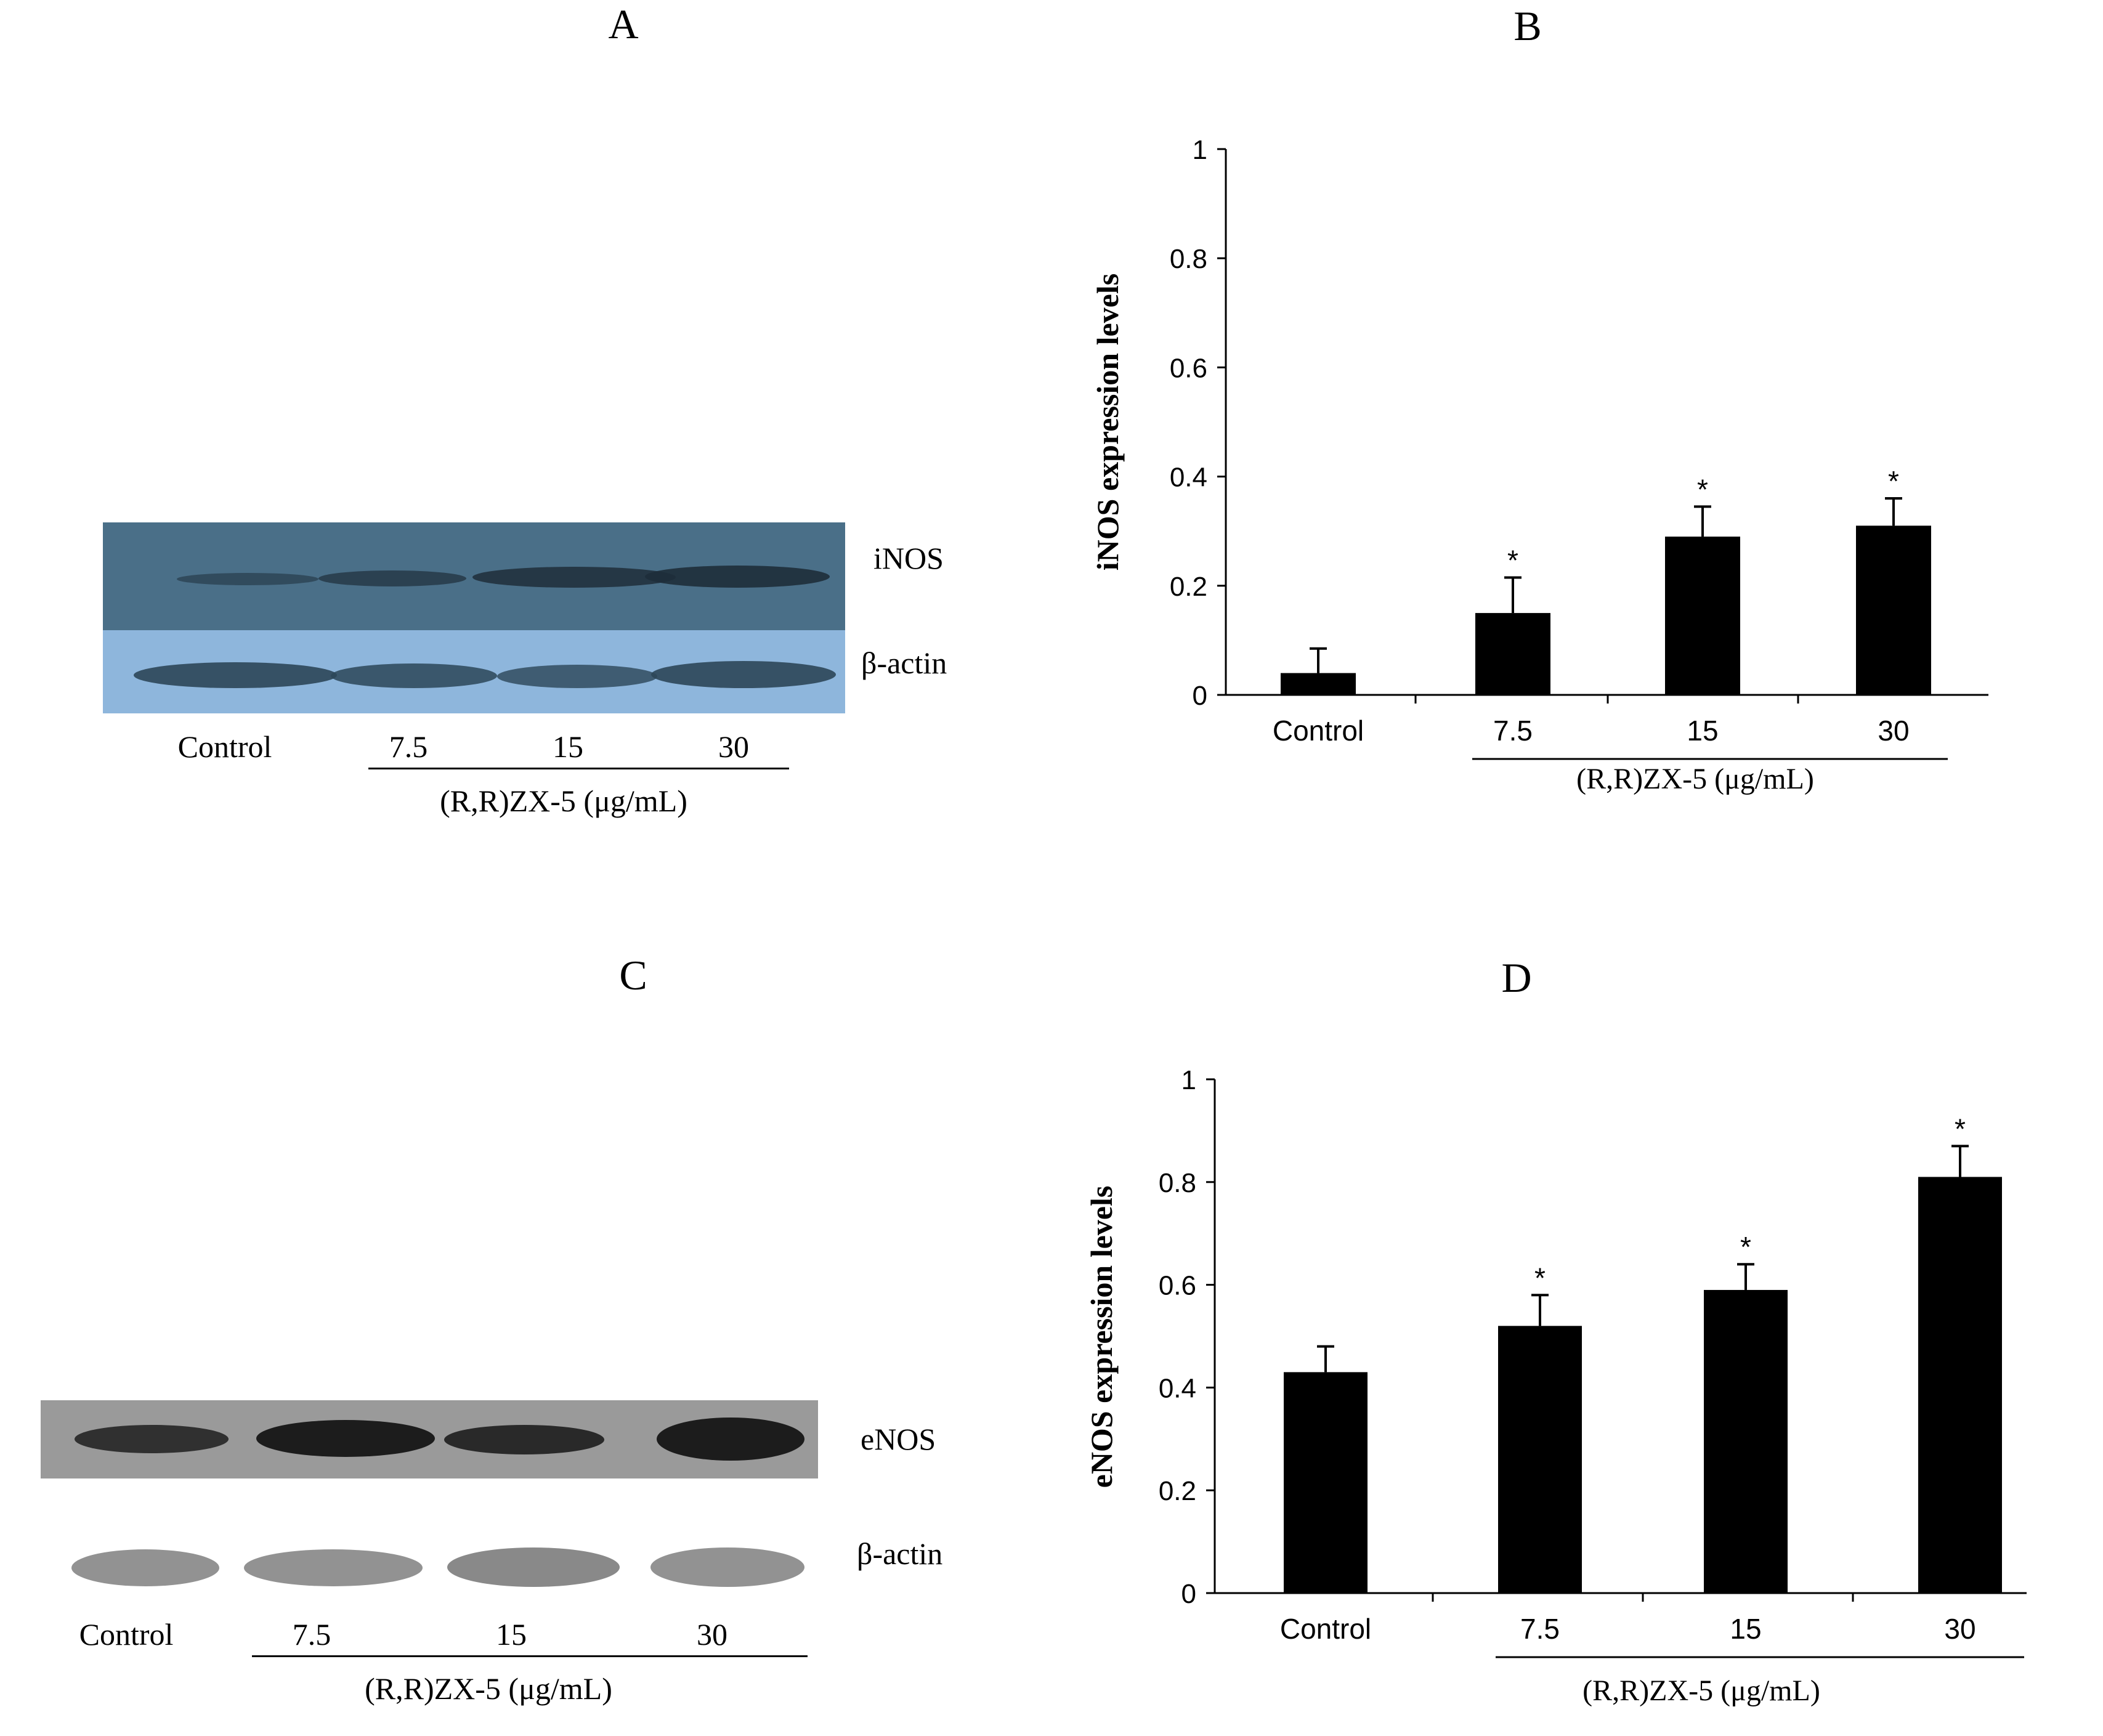 This screenshot has height=1736, width=2103. Describe the element at coordinates (1513, 731) in the screenshot. I see `b-category-label-1: 7.5` at that location.